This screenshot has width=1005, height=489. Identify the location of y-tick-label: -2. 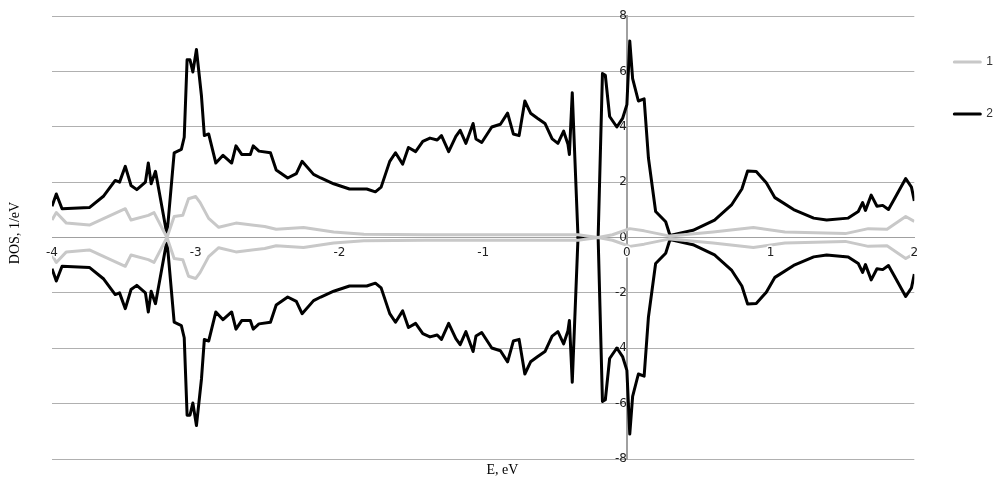
(620, 292).